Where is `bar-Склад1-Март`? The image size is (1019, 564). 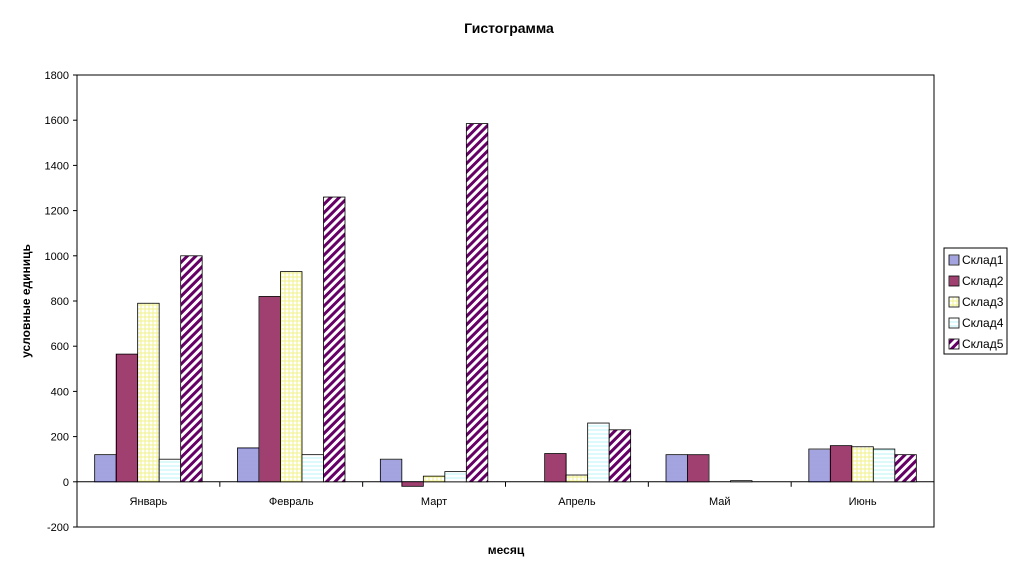 bar-Склад1-Март is located at coordinates (391, 470).